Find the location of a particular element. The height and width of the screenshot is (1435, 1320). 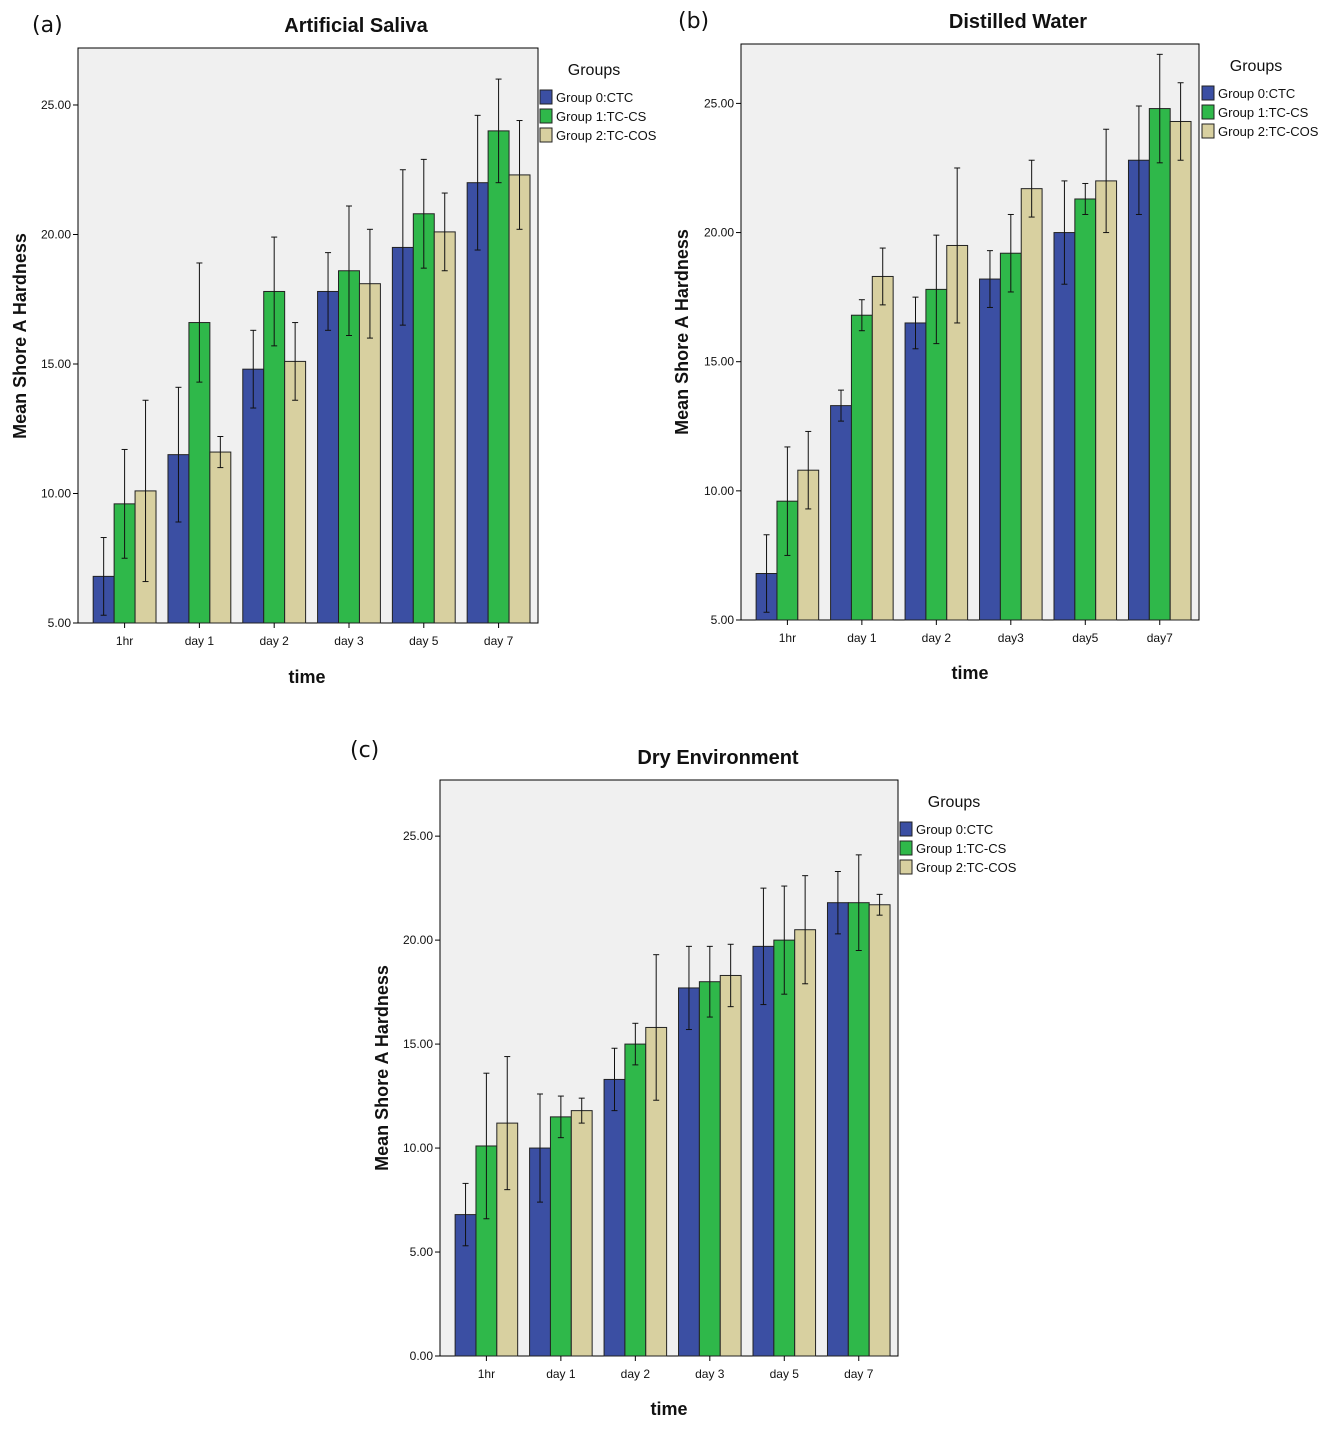

x-tick-label: day 3 is located at coordinates (710, 1374).